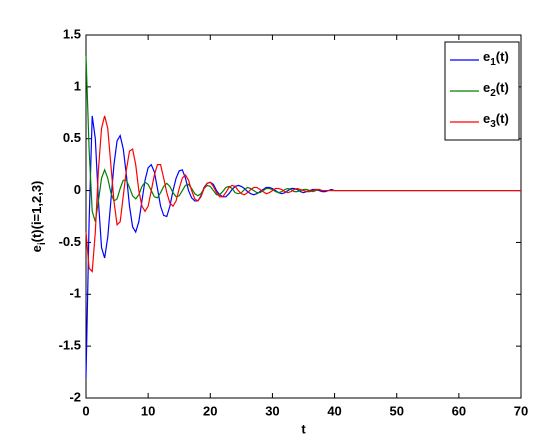 This screenshot has height=445, width=539. What do you see at coordinates (210, 410) in the screenshot?
I see `x-tick-label: 20` at bounding box center [210, 410].